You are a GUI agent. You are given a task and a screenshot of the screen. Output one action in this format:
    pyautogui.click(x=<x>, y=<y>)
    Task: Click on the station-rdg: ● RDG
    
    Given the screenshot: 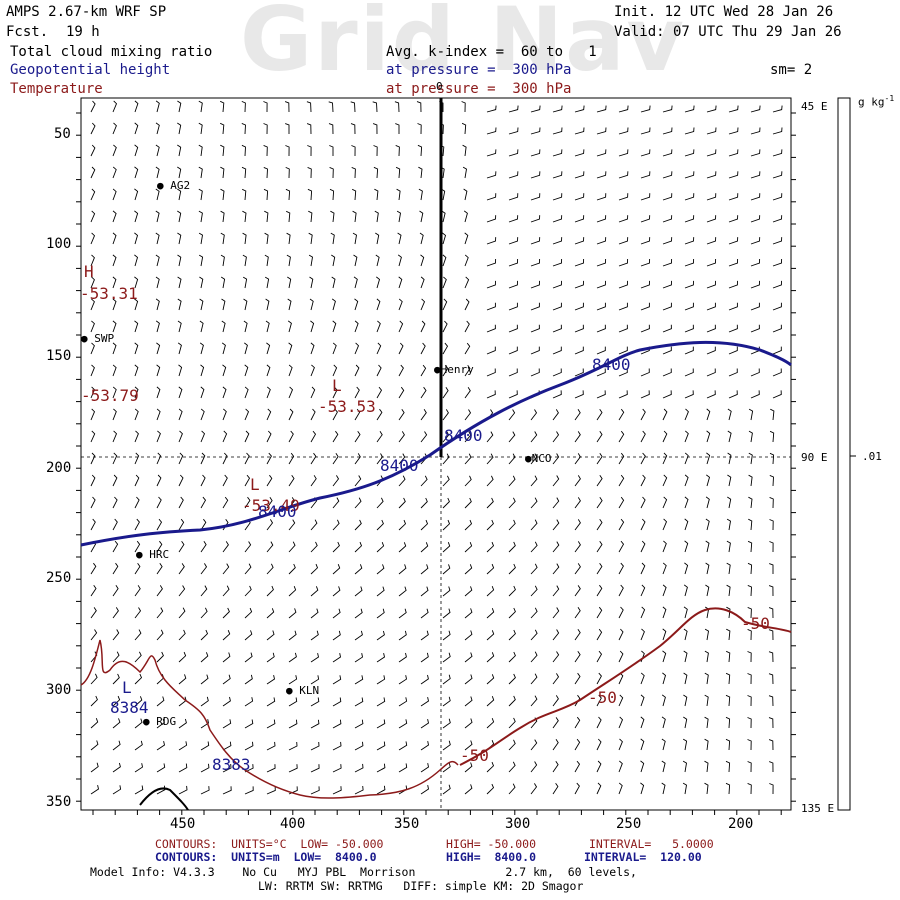 What is the action you would take?
    pyautogui.click(x=160, y=721)
    